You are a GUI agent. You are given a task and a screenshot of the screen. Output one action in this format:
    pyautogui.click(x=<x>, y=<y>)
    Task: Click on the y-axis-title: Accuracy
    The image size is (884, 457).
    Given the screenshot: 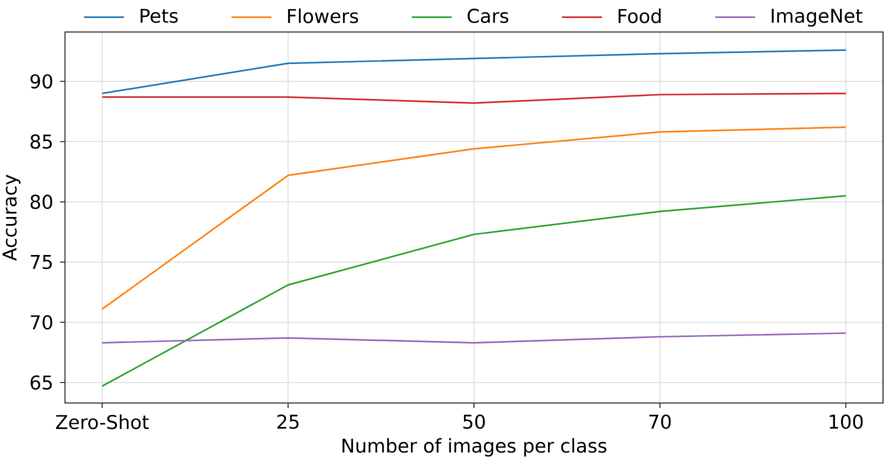 What is the action you would take?
    pyautogui.click(x=11, y=217)
    